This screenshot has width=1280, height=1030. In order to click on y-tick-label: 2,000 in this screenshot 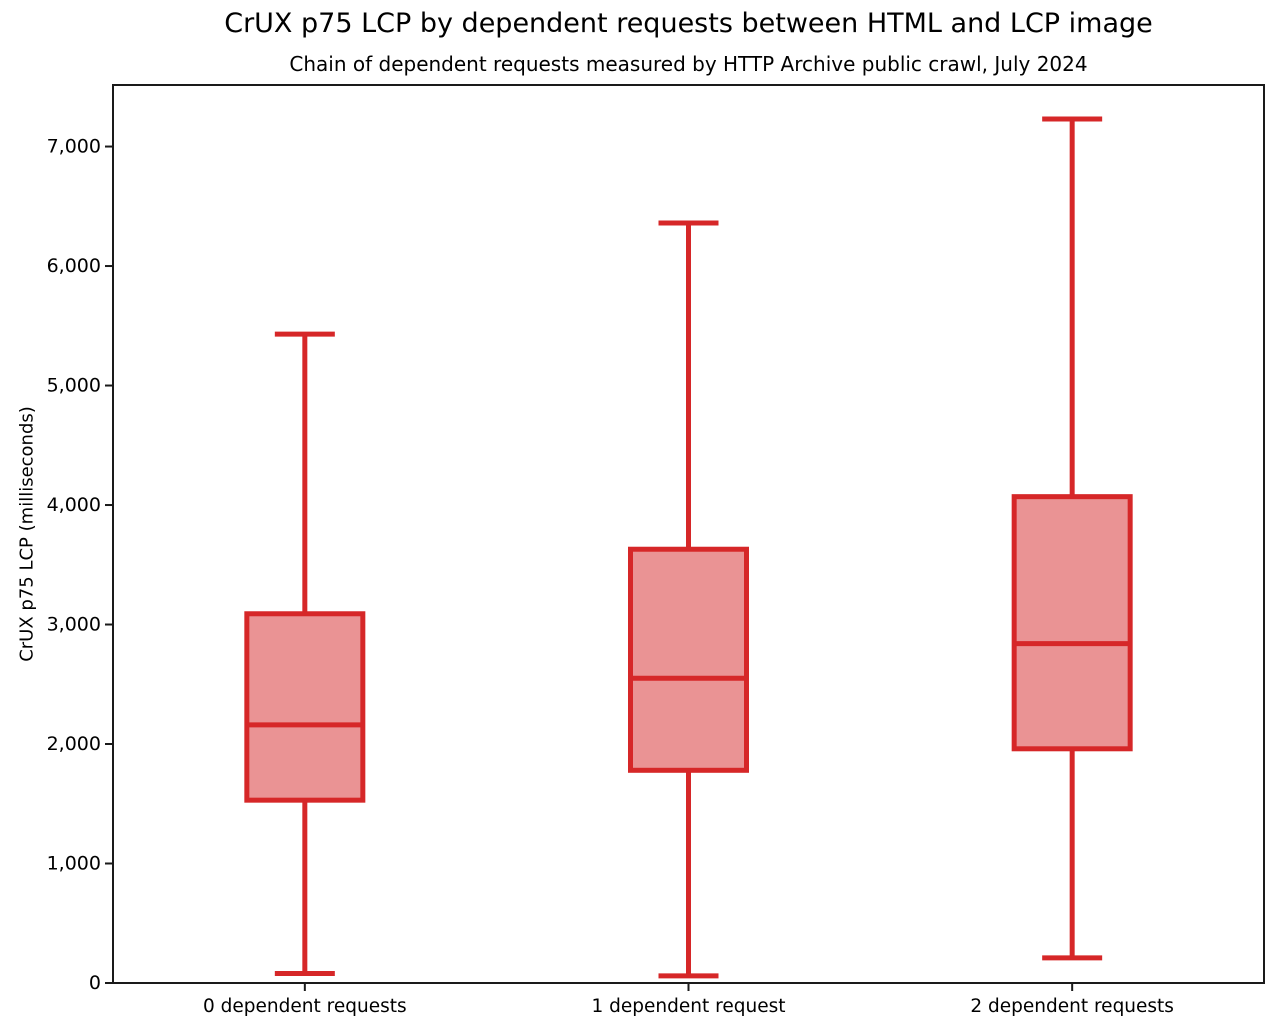, I will do `click(74, 744)`.